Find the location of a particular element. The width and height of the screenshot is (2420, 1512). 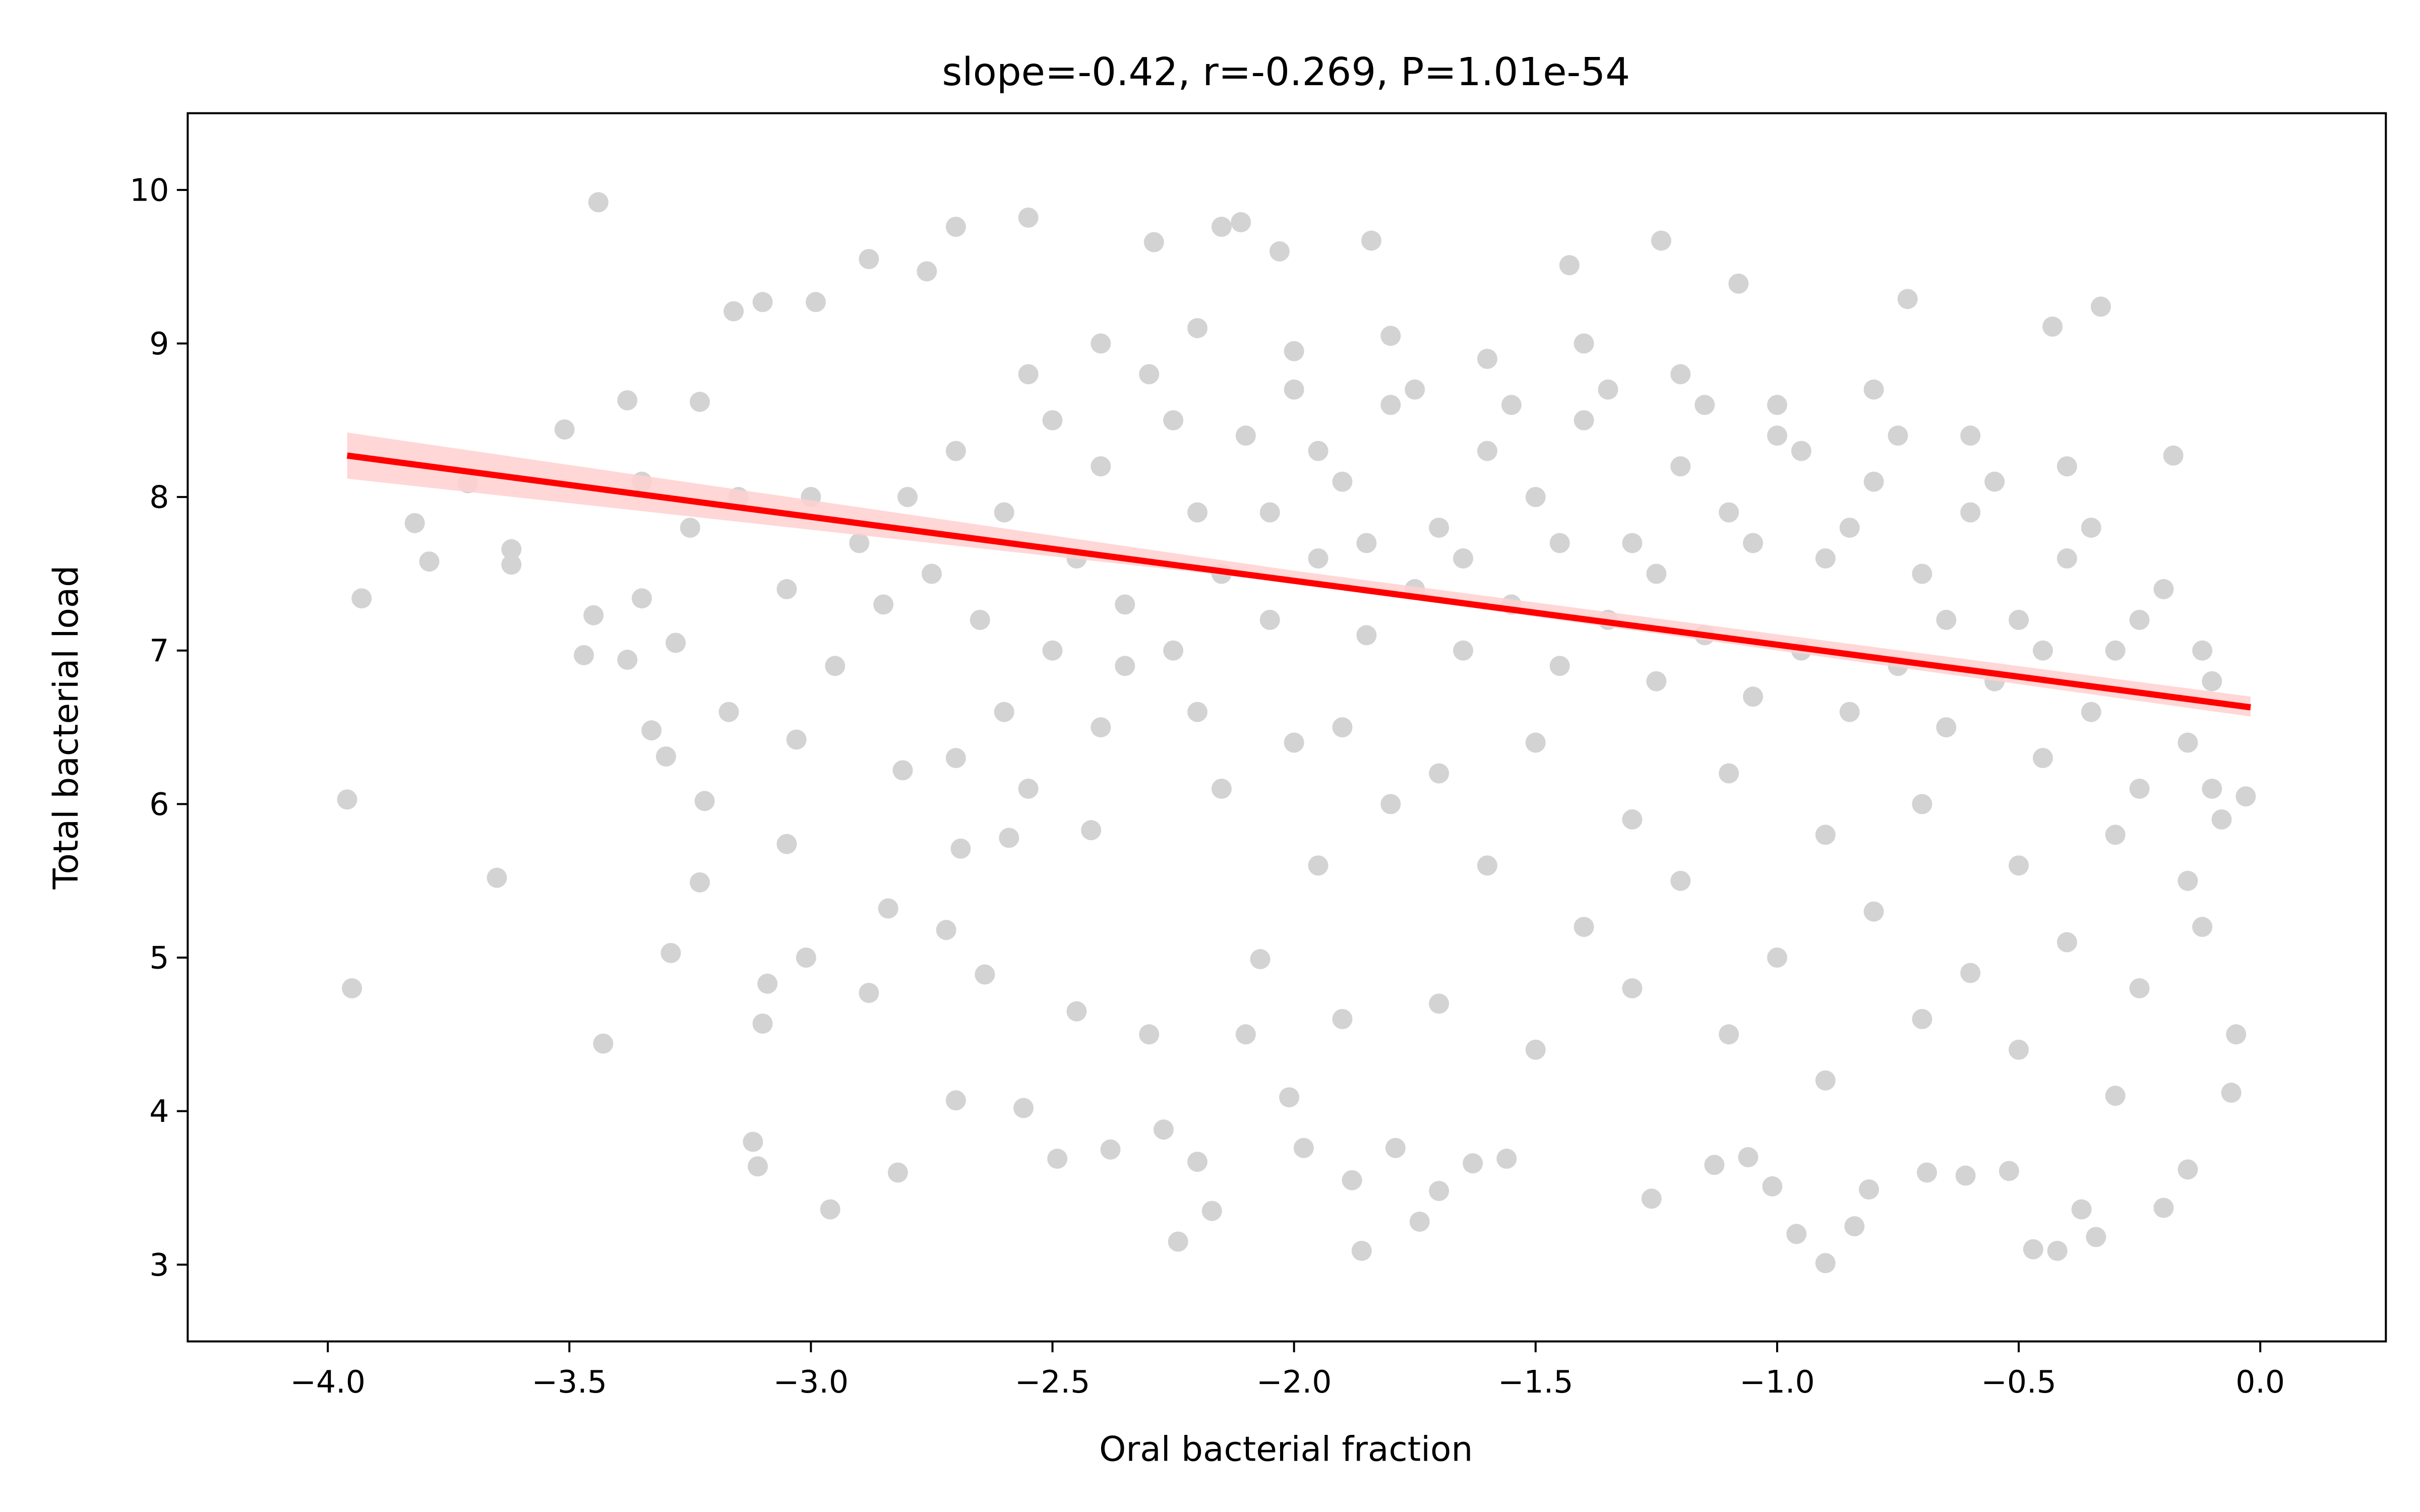

x-tick-label: −1.0 is located at coordinates (1776, 1382).